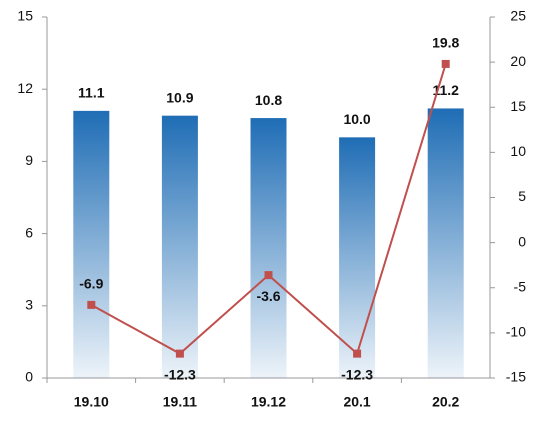 The width and height of the screenshot is (543, 425). What do you see at coordinates (445, 43) in the screenshot?
I see `line-value-label: 19.8` at bounding box center [445, 43].